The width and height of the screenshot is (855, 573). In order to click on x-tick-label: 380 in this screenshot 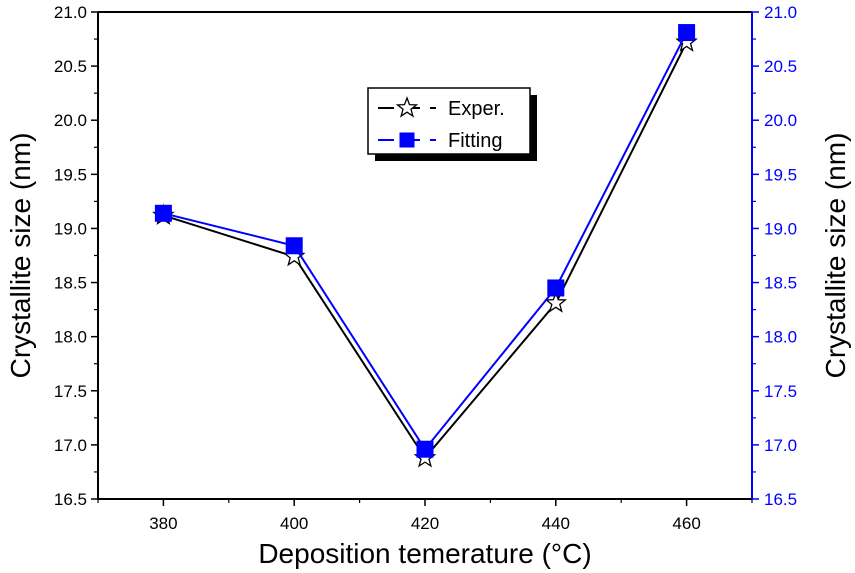, I will do `click(163, 523)`.